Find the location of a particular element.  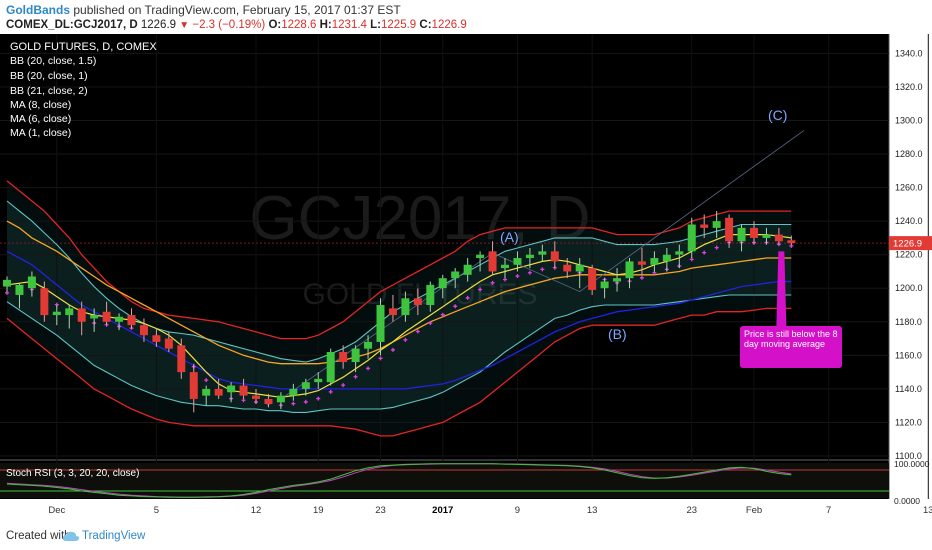

wave-label-a: (A) is located at coordinates (509, 237).